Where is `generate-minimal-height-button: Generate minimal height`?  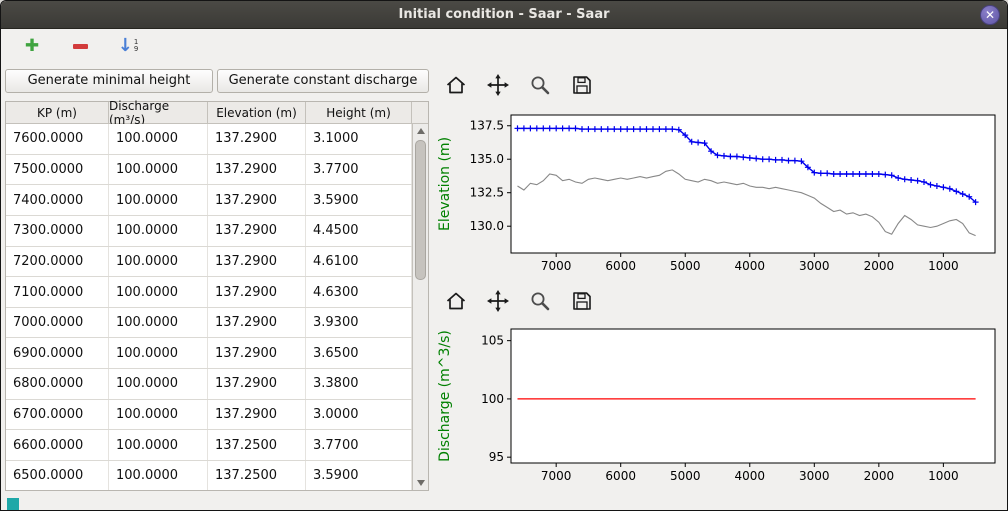
generate-minimal-height-button: Generate minimal height is located at coordinates (109, 81).